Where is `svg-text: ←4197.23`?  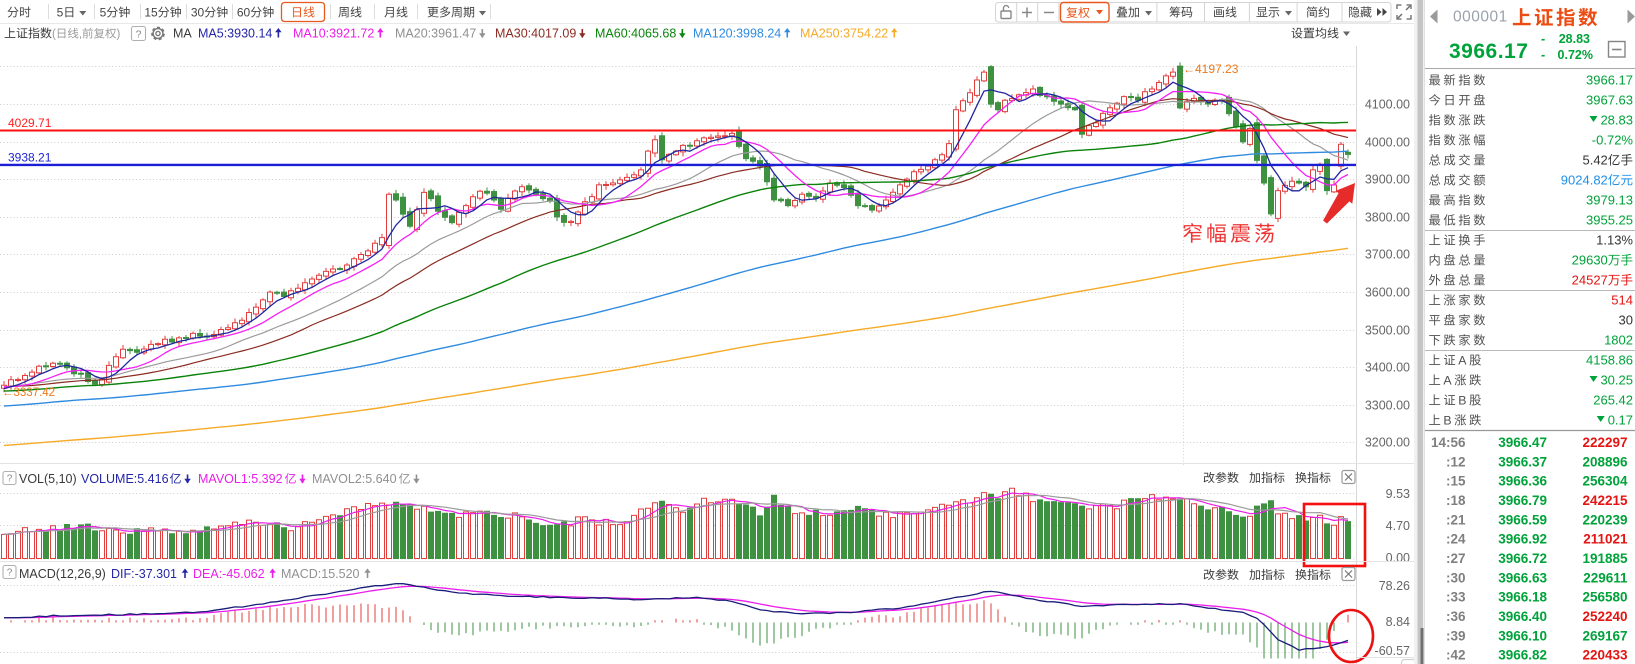 svg-text: ←4197.23 is located at coordinates (1211, 69).